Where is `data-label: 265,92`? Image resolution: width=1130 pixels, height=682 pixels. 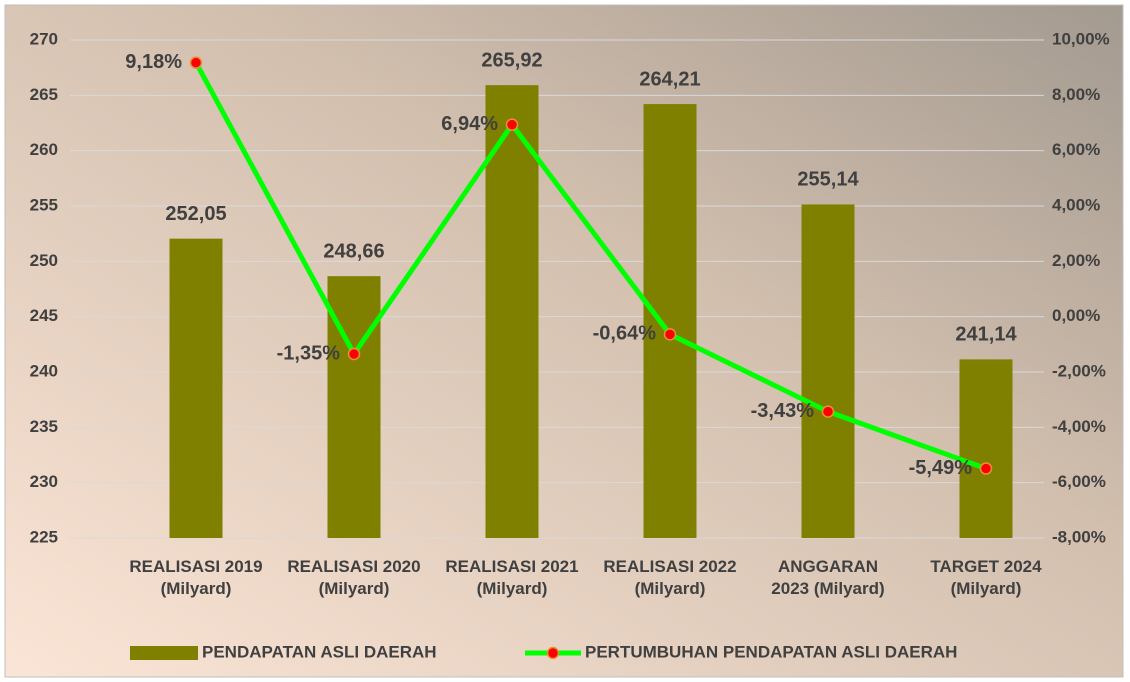 data-label: 265,92 is located at coordinates (511, 60).